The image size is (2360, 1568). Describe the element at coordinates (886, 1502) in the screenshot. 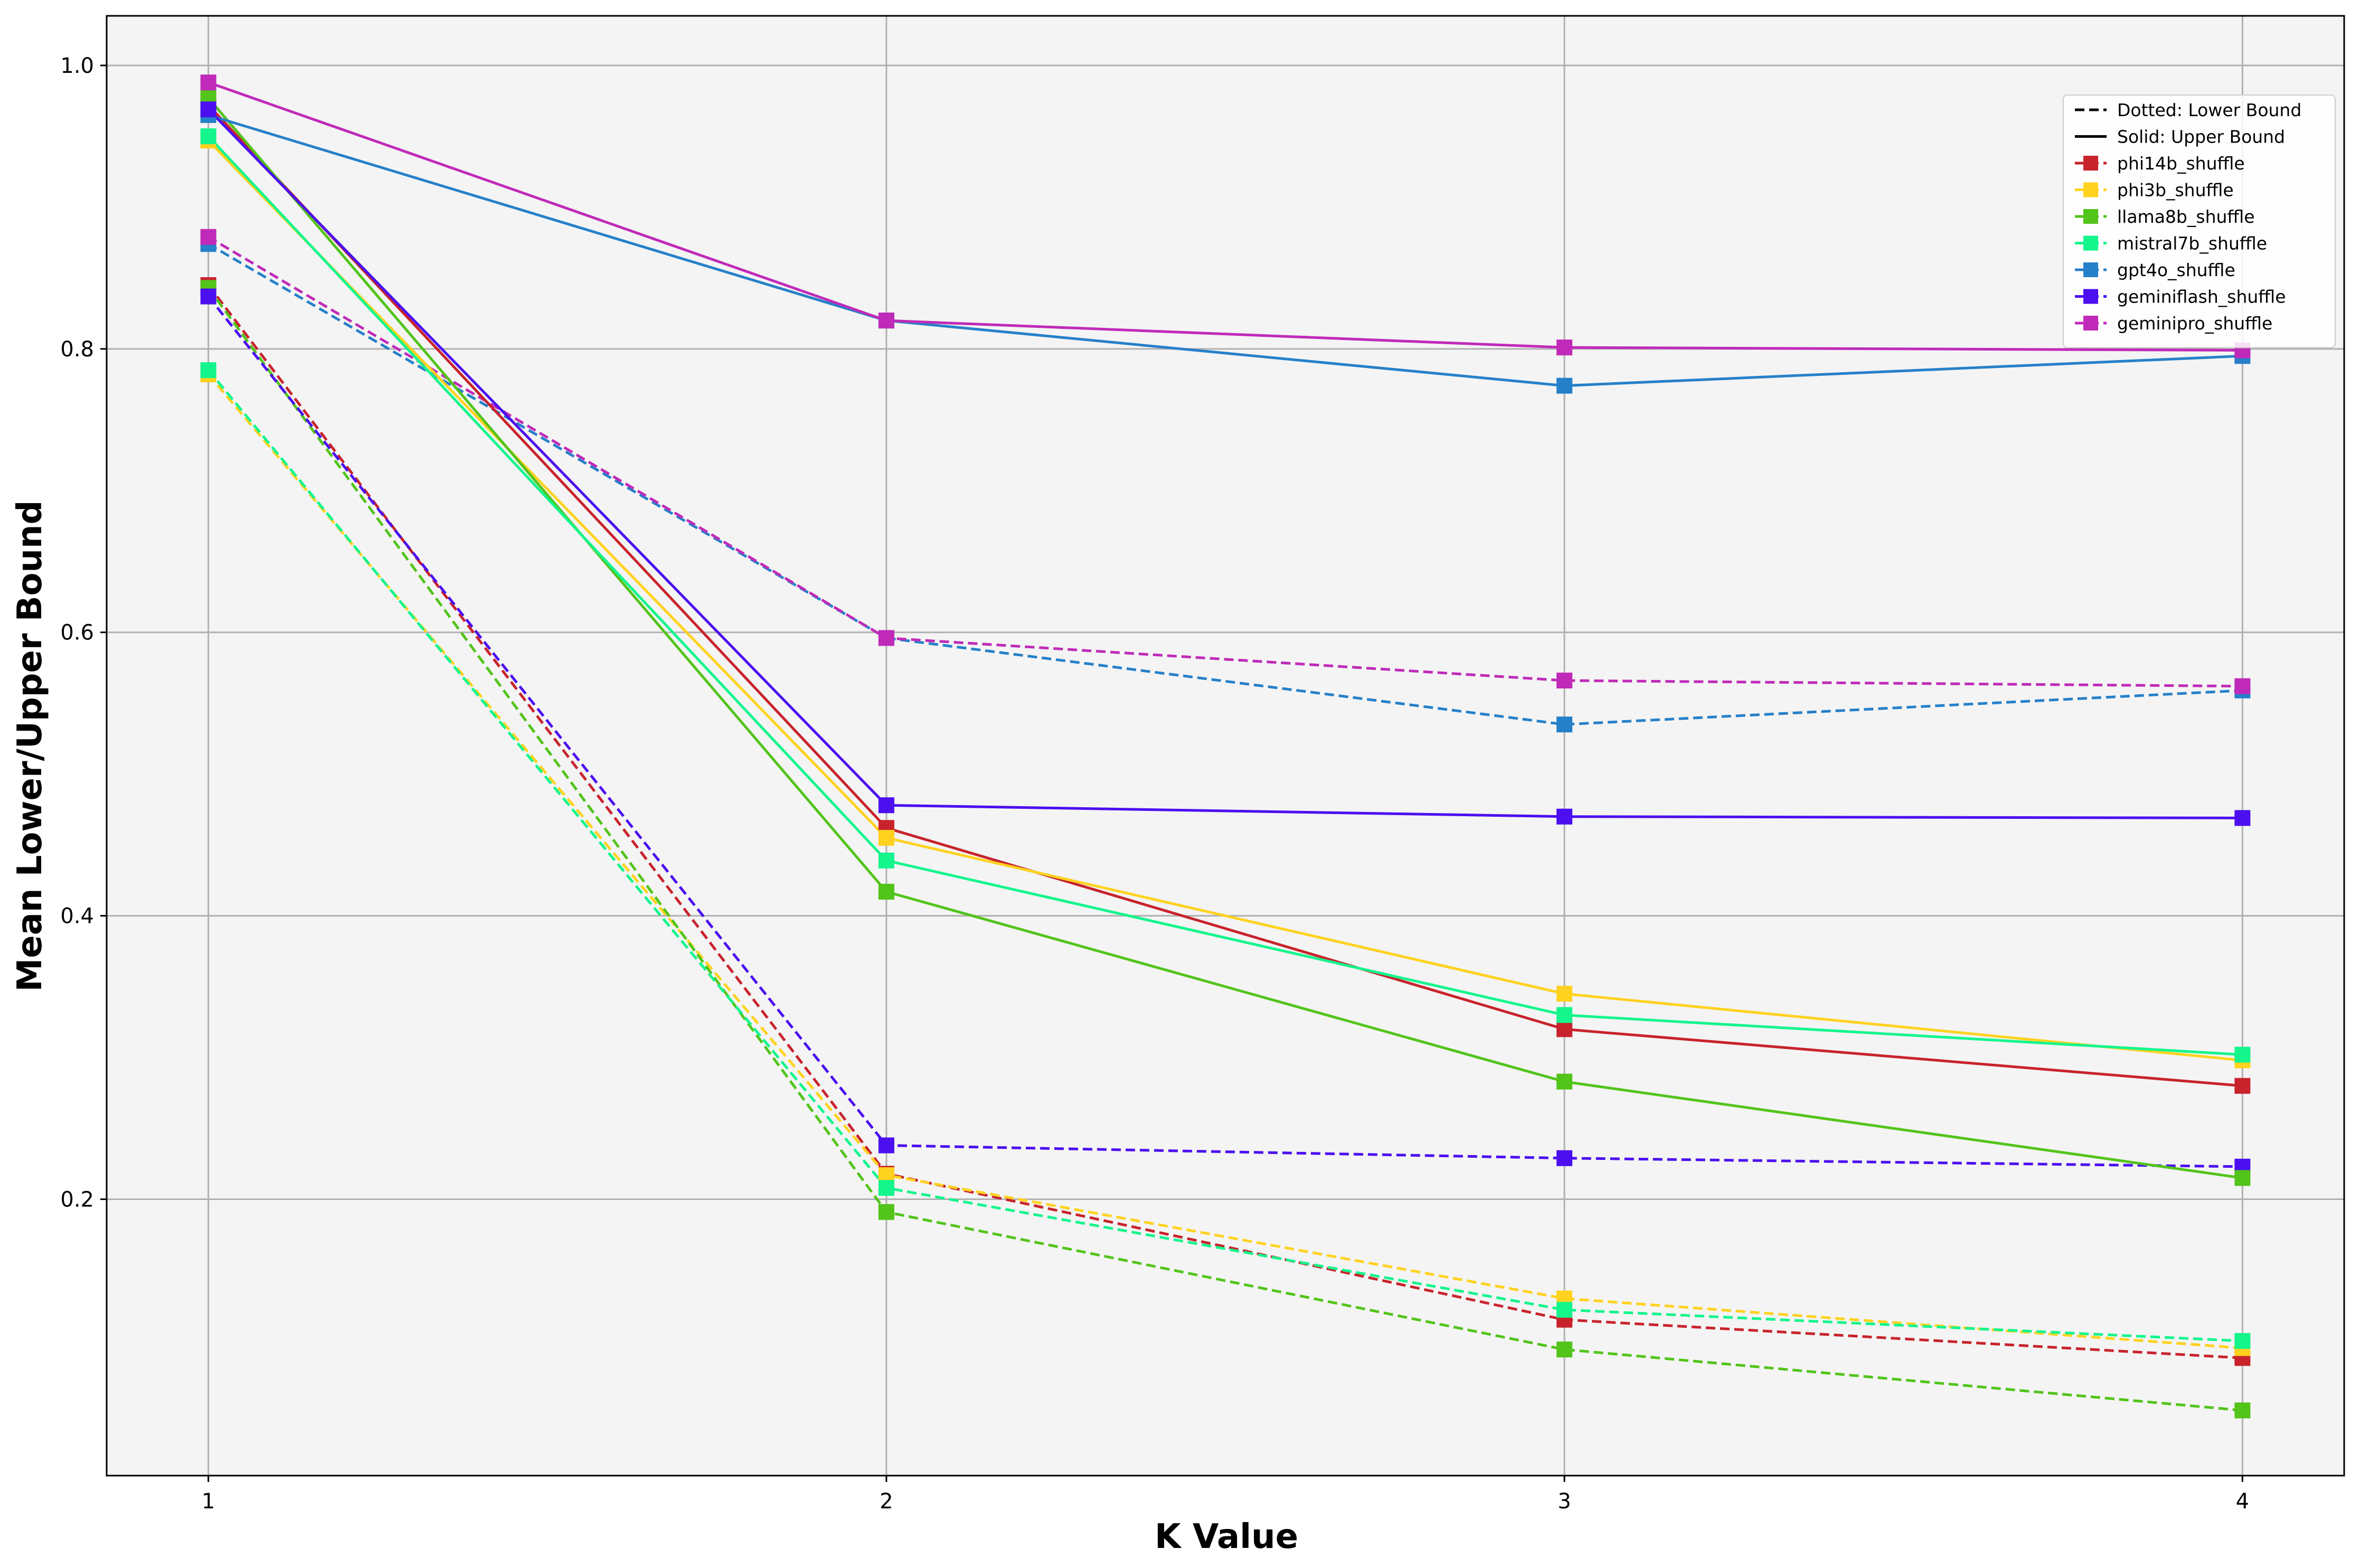

I see `x-tick-label: 2` at that location.